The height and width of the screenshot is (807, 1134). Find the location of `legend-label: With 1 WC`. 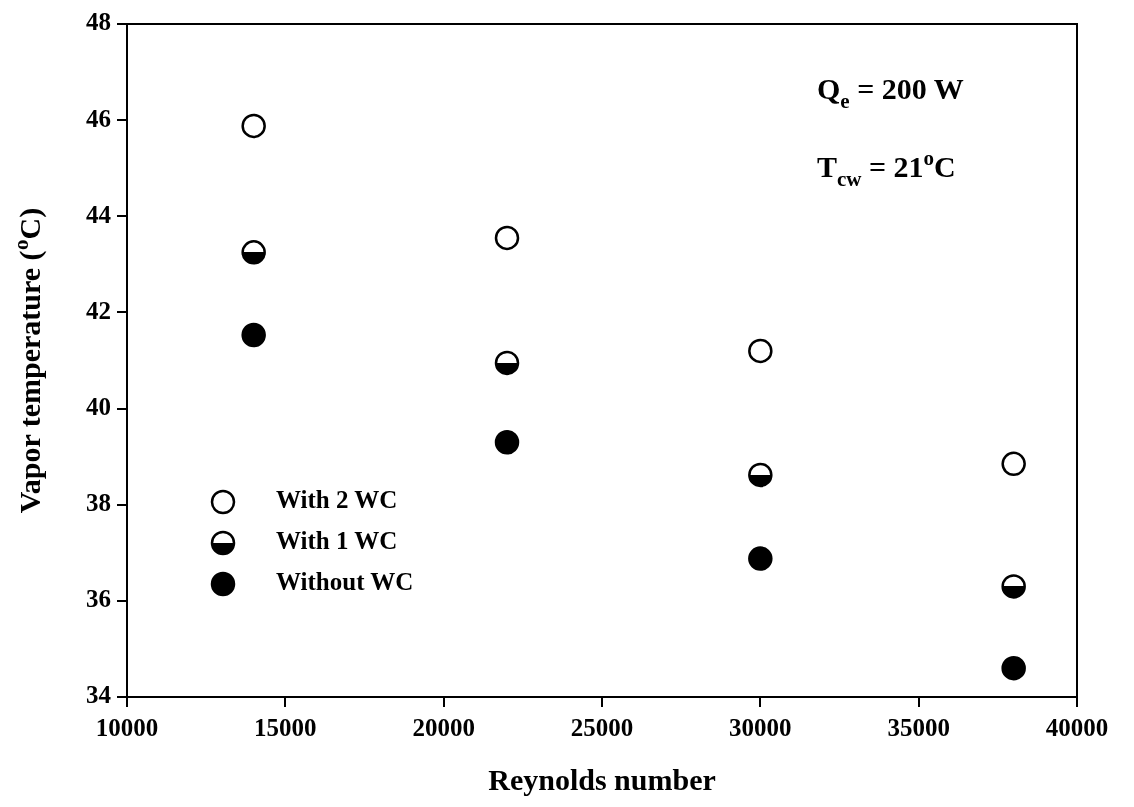

legend-label: With 1 WC is located at coordinates (337, 541).